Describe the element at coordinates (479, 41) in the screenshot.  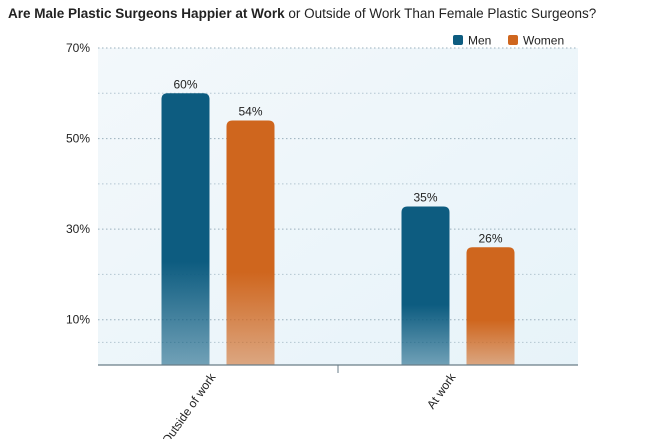
I see `legend-label-men: Men` at that location.